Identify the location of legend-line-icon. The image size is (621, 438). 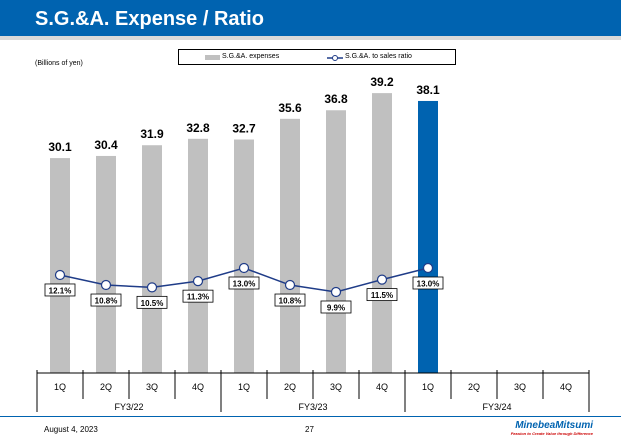
(335, 58).